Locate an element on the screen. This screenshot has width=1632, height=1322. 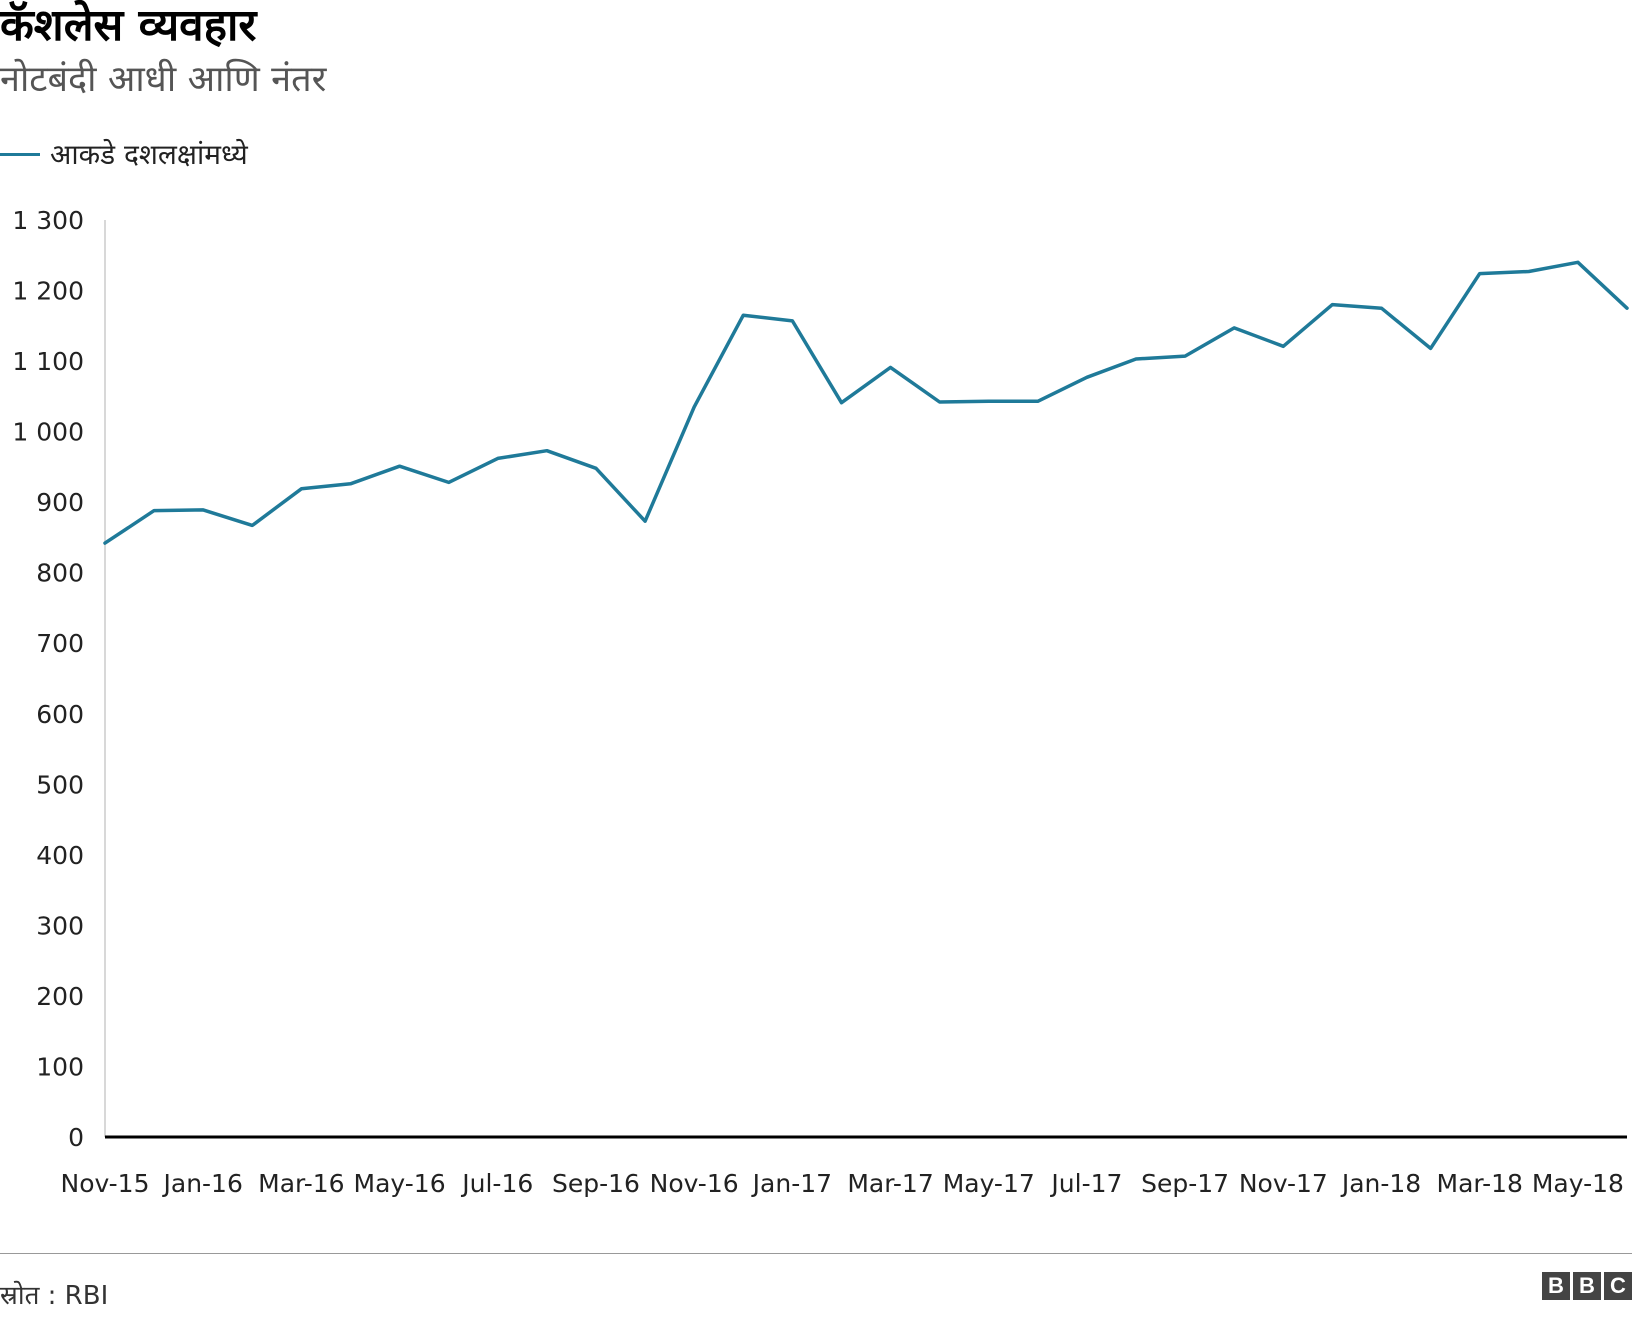
y-tick-label: 800 is located at coordinates (60, 573).